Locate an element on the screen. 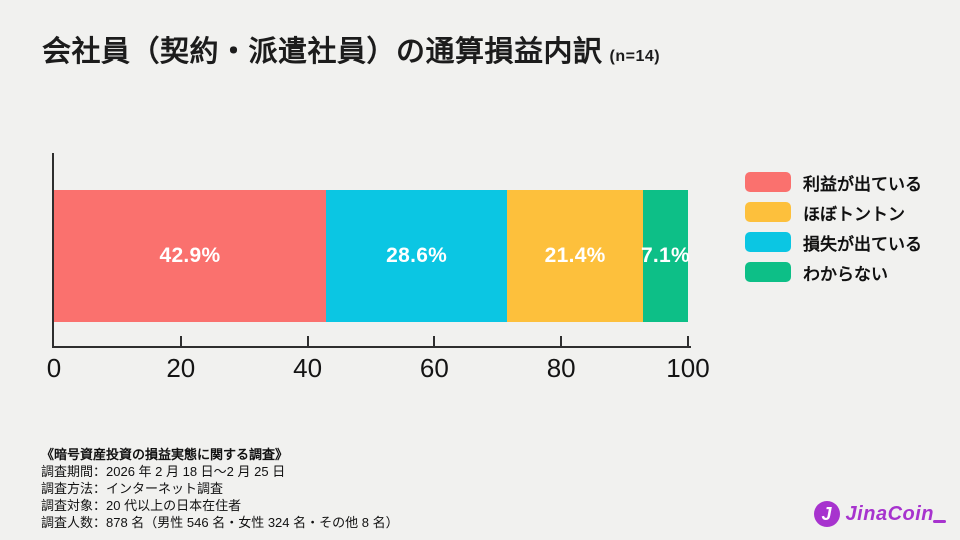 The width and height of the screenshot is (960, 540). page-title: 会社員（契約・派遣社員）の通算損益内訳 (n=14) is located at coordinates (351, 49).